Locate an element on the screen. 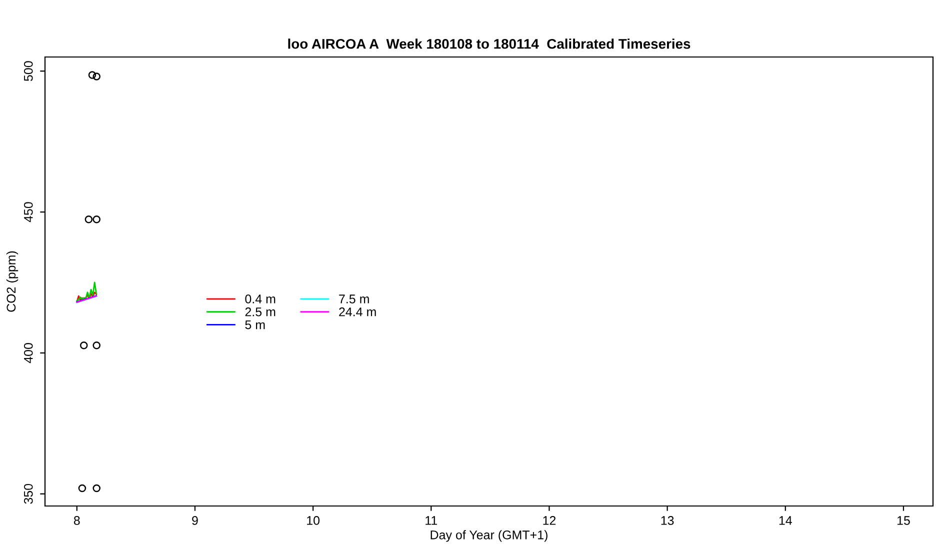  x-tick-label: 14 is located at coordinates (785, 520).